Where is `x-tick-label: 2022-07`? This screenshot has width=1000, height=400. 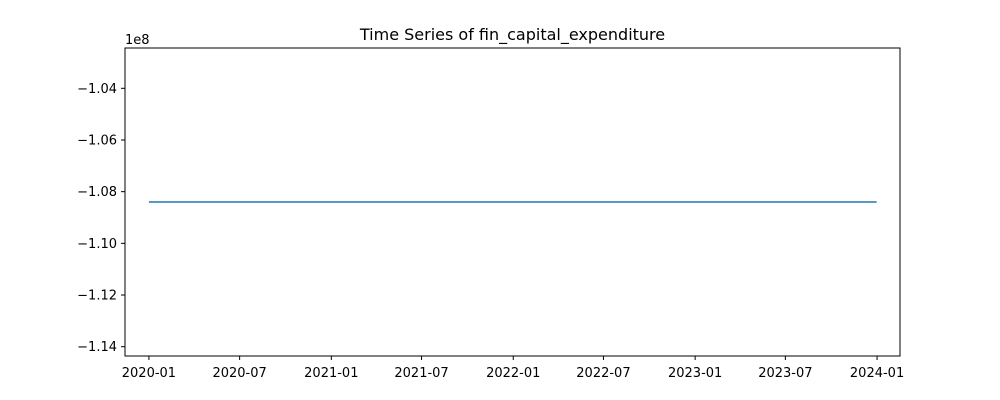 x-tick-label: 2022-07 is located at coordinates (603, 373).